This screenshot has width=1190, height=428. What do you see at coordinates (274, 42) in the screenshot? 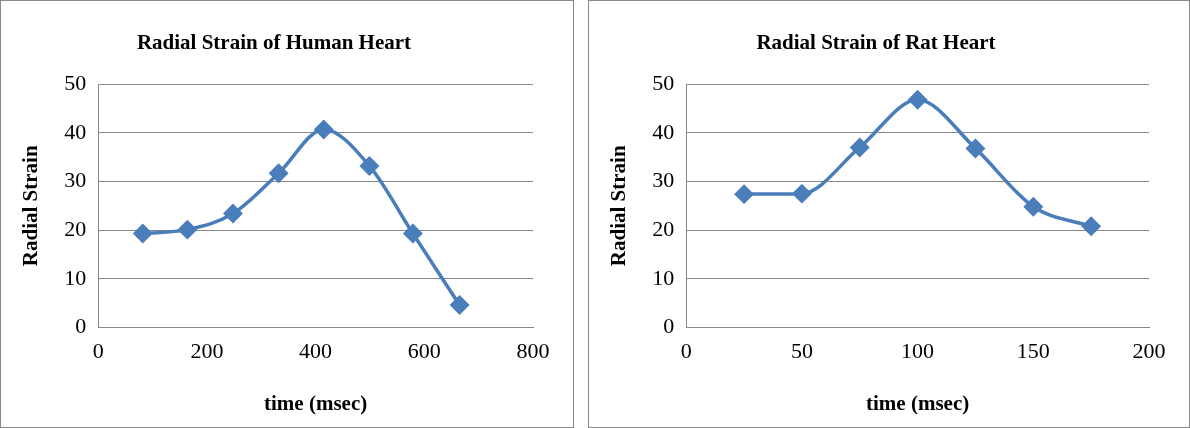
I see `chart-title: Radial Strain of Human Heart` at bounding box center [274, 42].